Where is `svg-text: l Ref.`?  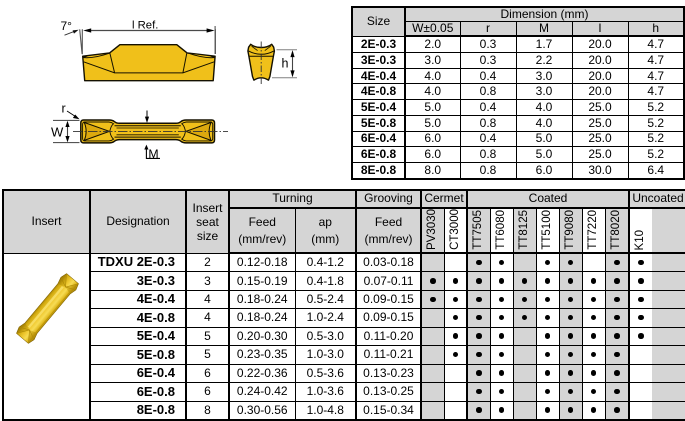
svg-text: l Ref. is located at coordinates (145, 25).